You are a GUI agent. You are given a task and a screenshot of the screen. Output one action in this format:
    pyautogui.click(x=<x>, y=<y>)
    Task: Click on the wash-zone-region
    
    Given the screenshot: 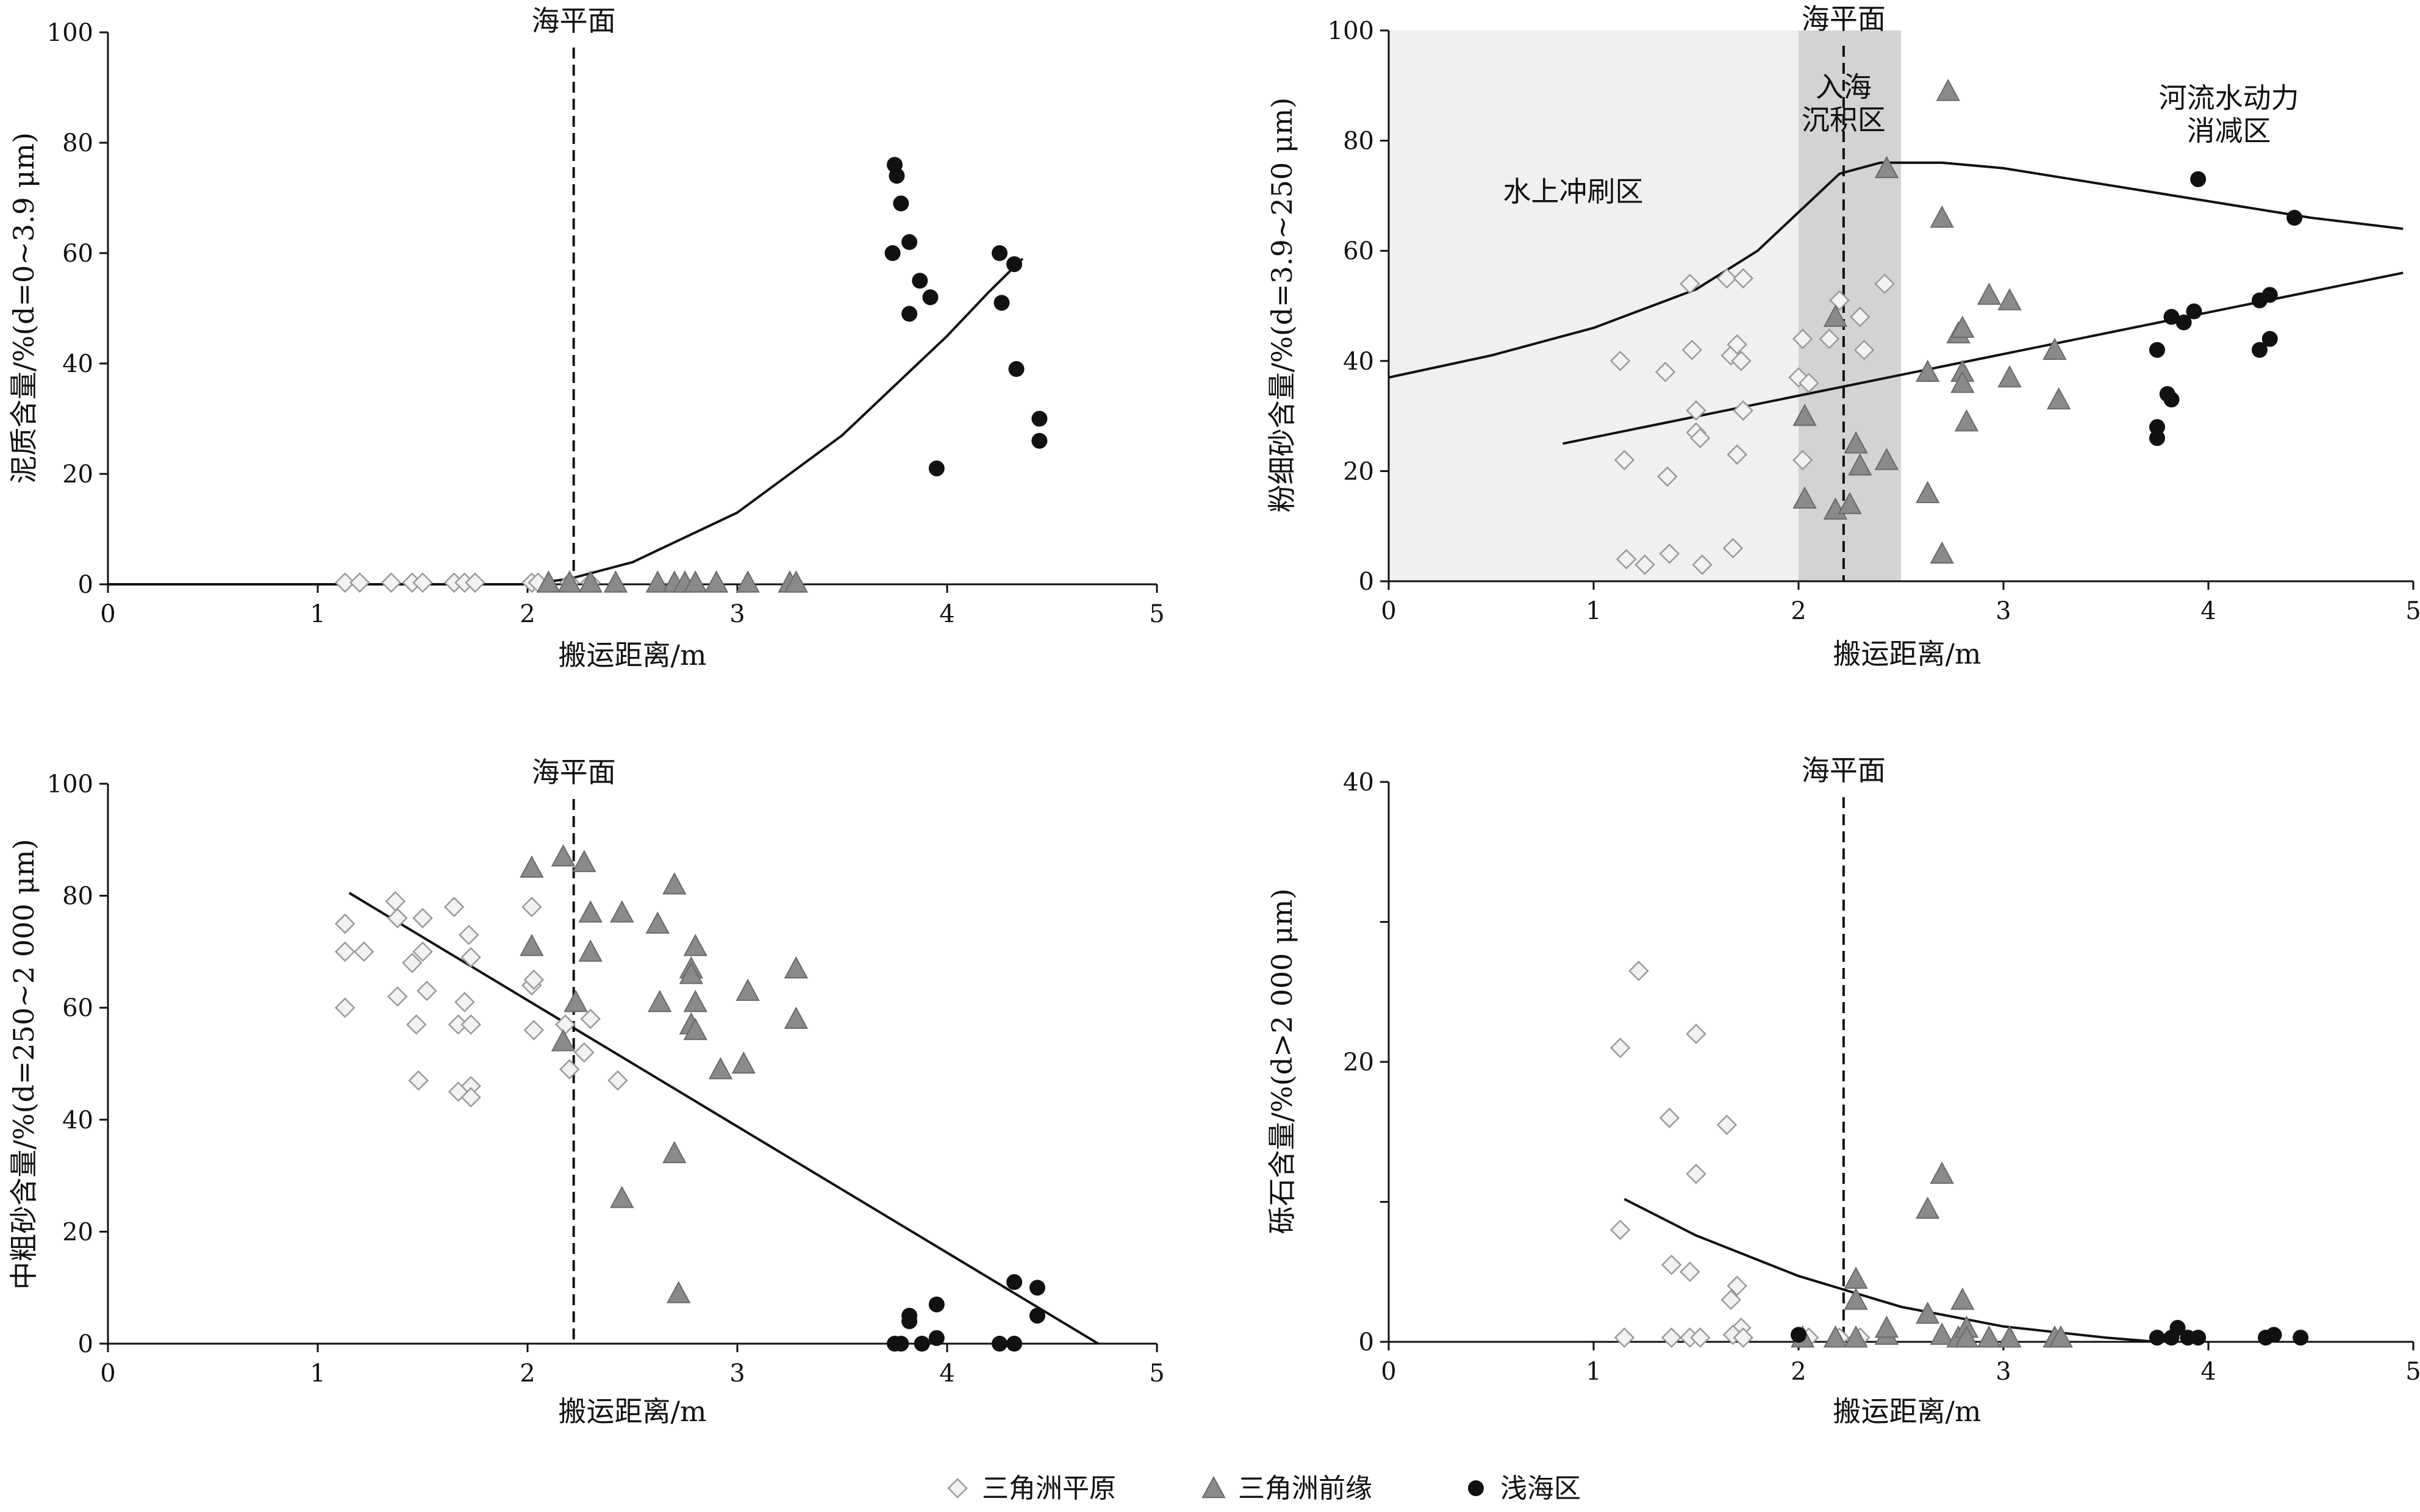 What is the action you would take?
    pyautogui.click(x=1594, y=305)
    